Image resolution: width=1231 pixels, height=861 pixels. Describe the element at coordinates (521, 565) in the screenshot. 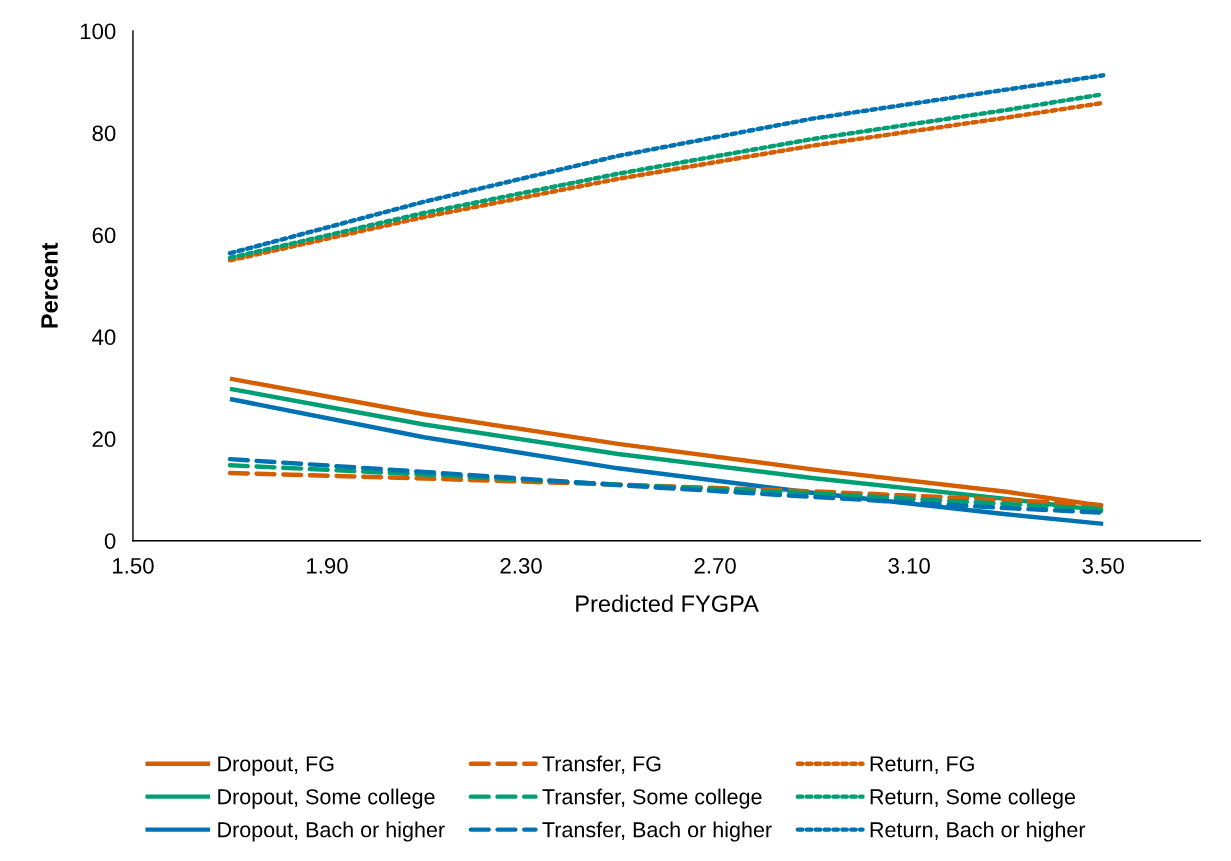

I see `x-tick-label: 2.30` at that location.